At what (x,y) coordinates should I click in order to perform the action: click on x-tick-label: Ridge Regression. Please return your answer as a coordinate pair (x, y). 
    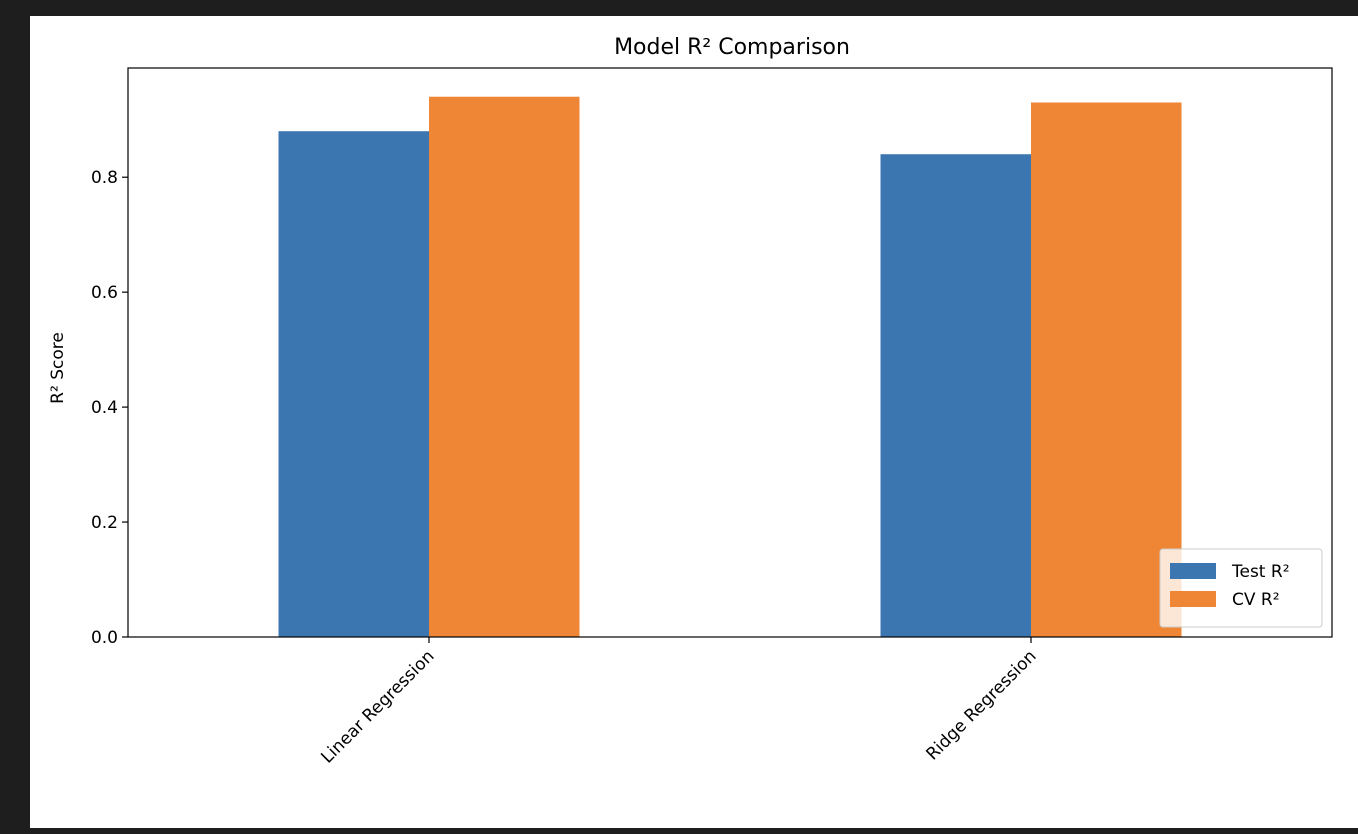
    Looking at the image, I should click on (981, 705).